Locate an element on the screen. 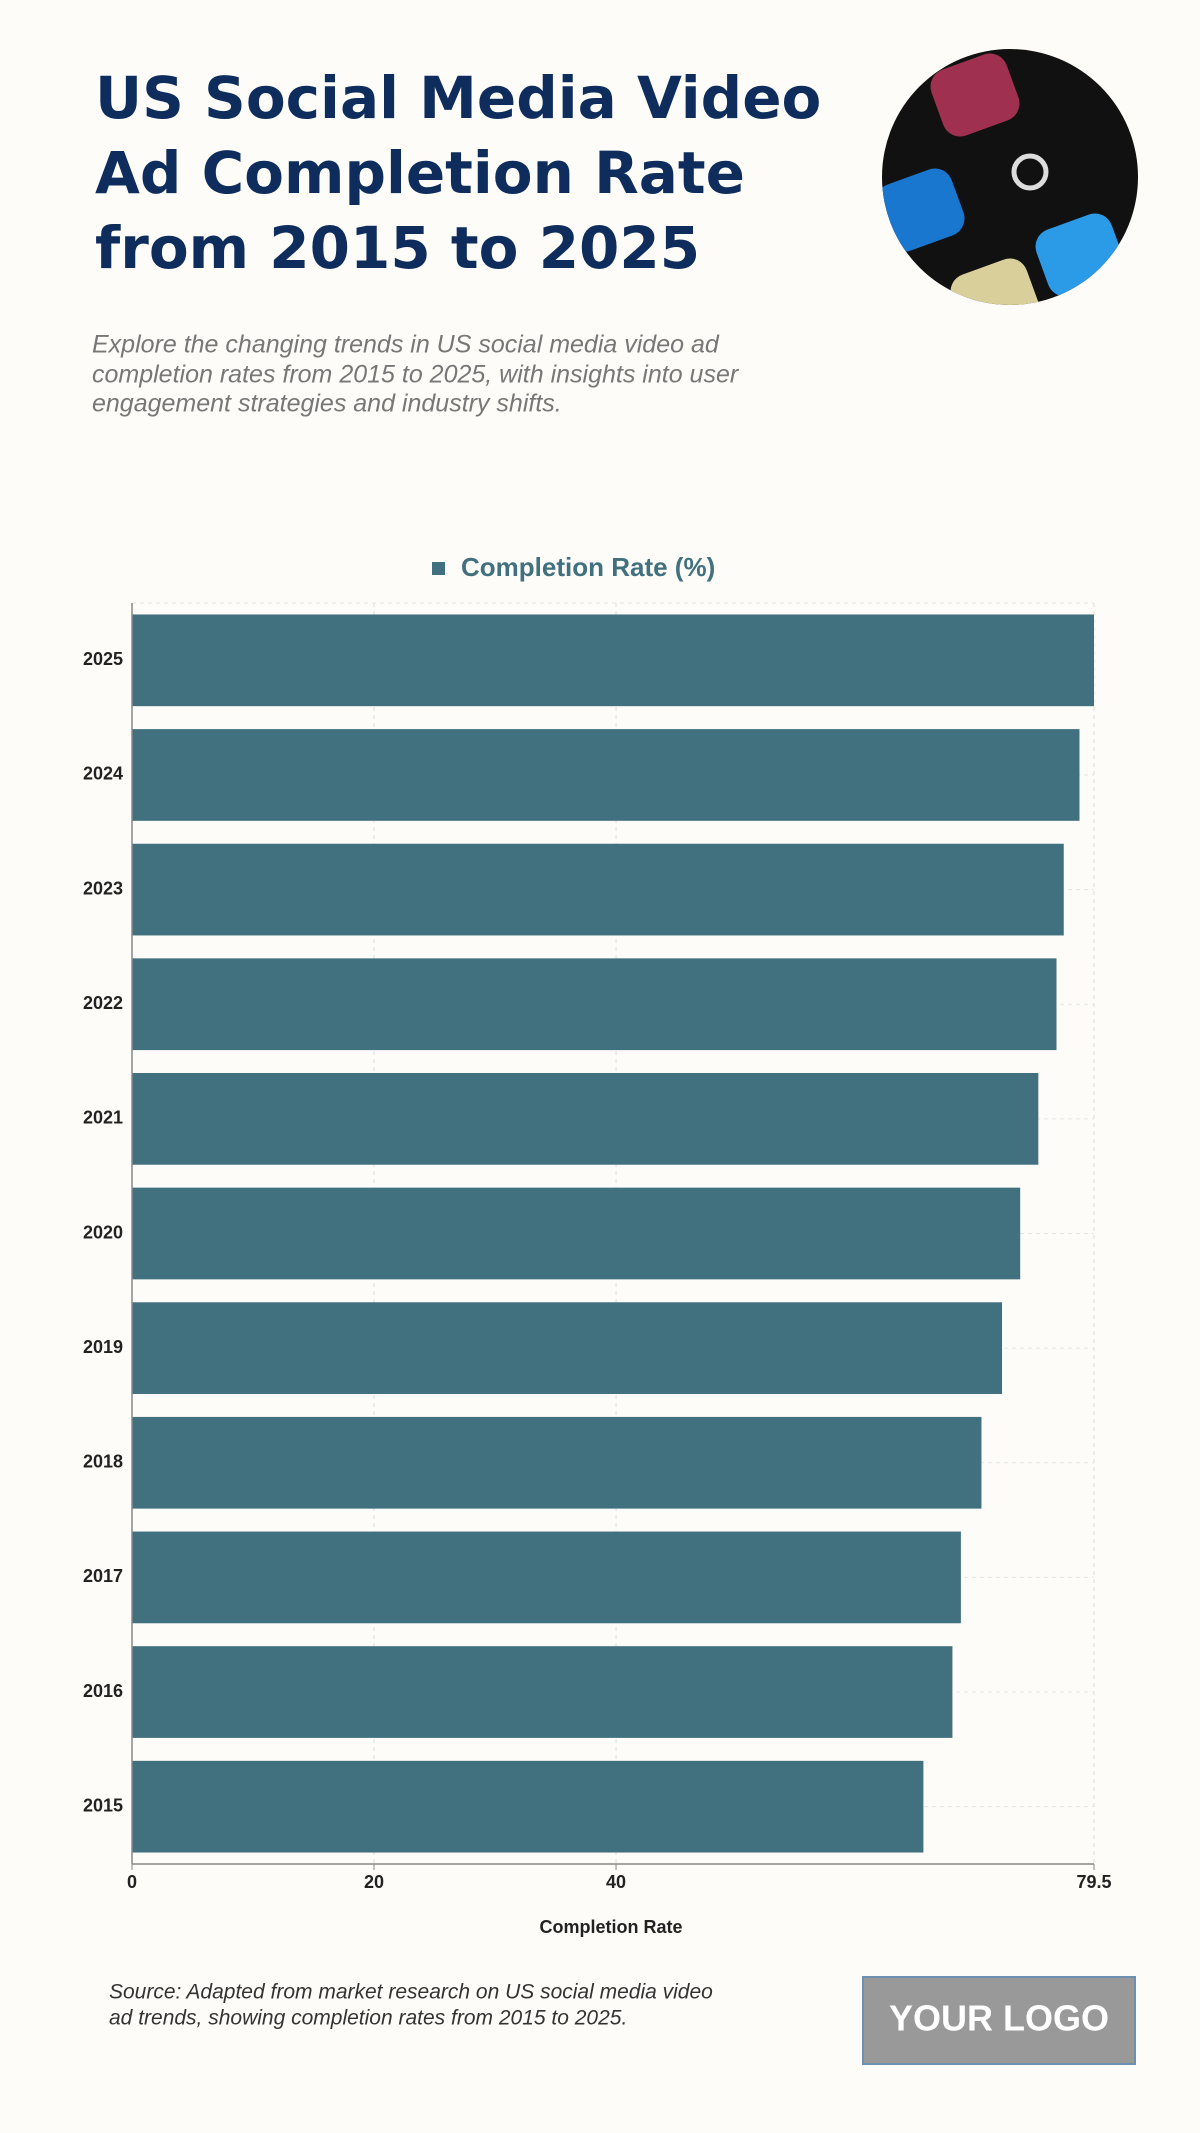  title-line: Ad Completion Rate is located at coordinates (420, 173).